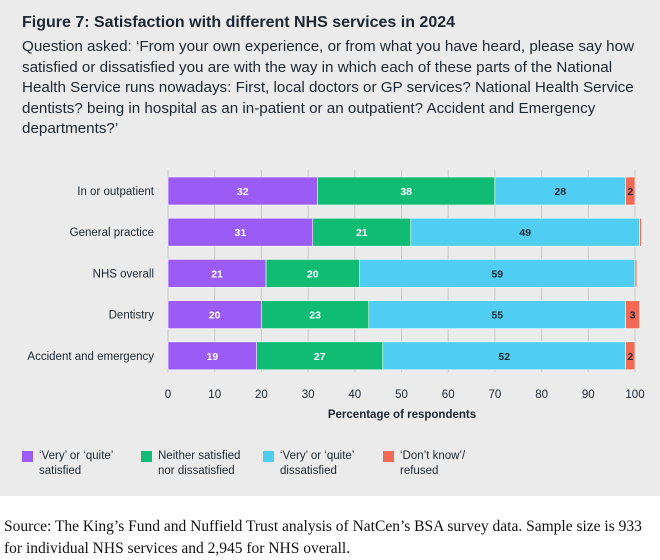 Image resolution: width=660 pixels, height=560 pixels. What do you see at coordinates (123, 274) in the screenshot?
I see `category-label: NHS overall` at bounding box center [123, 274].